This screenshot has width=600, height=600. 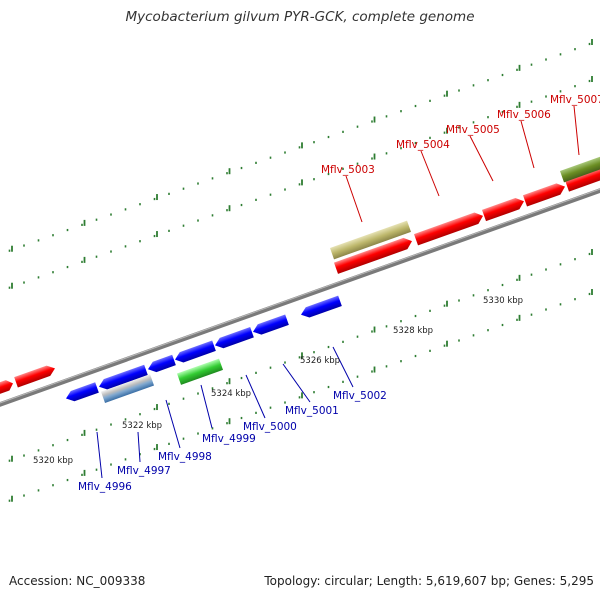 What do you see at coordinates (473, 130) in the screenshot?
I see `forward-gene-label: Mflv_5005` at bounding box center [473, 130].